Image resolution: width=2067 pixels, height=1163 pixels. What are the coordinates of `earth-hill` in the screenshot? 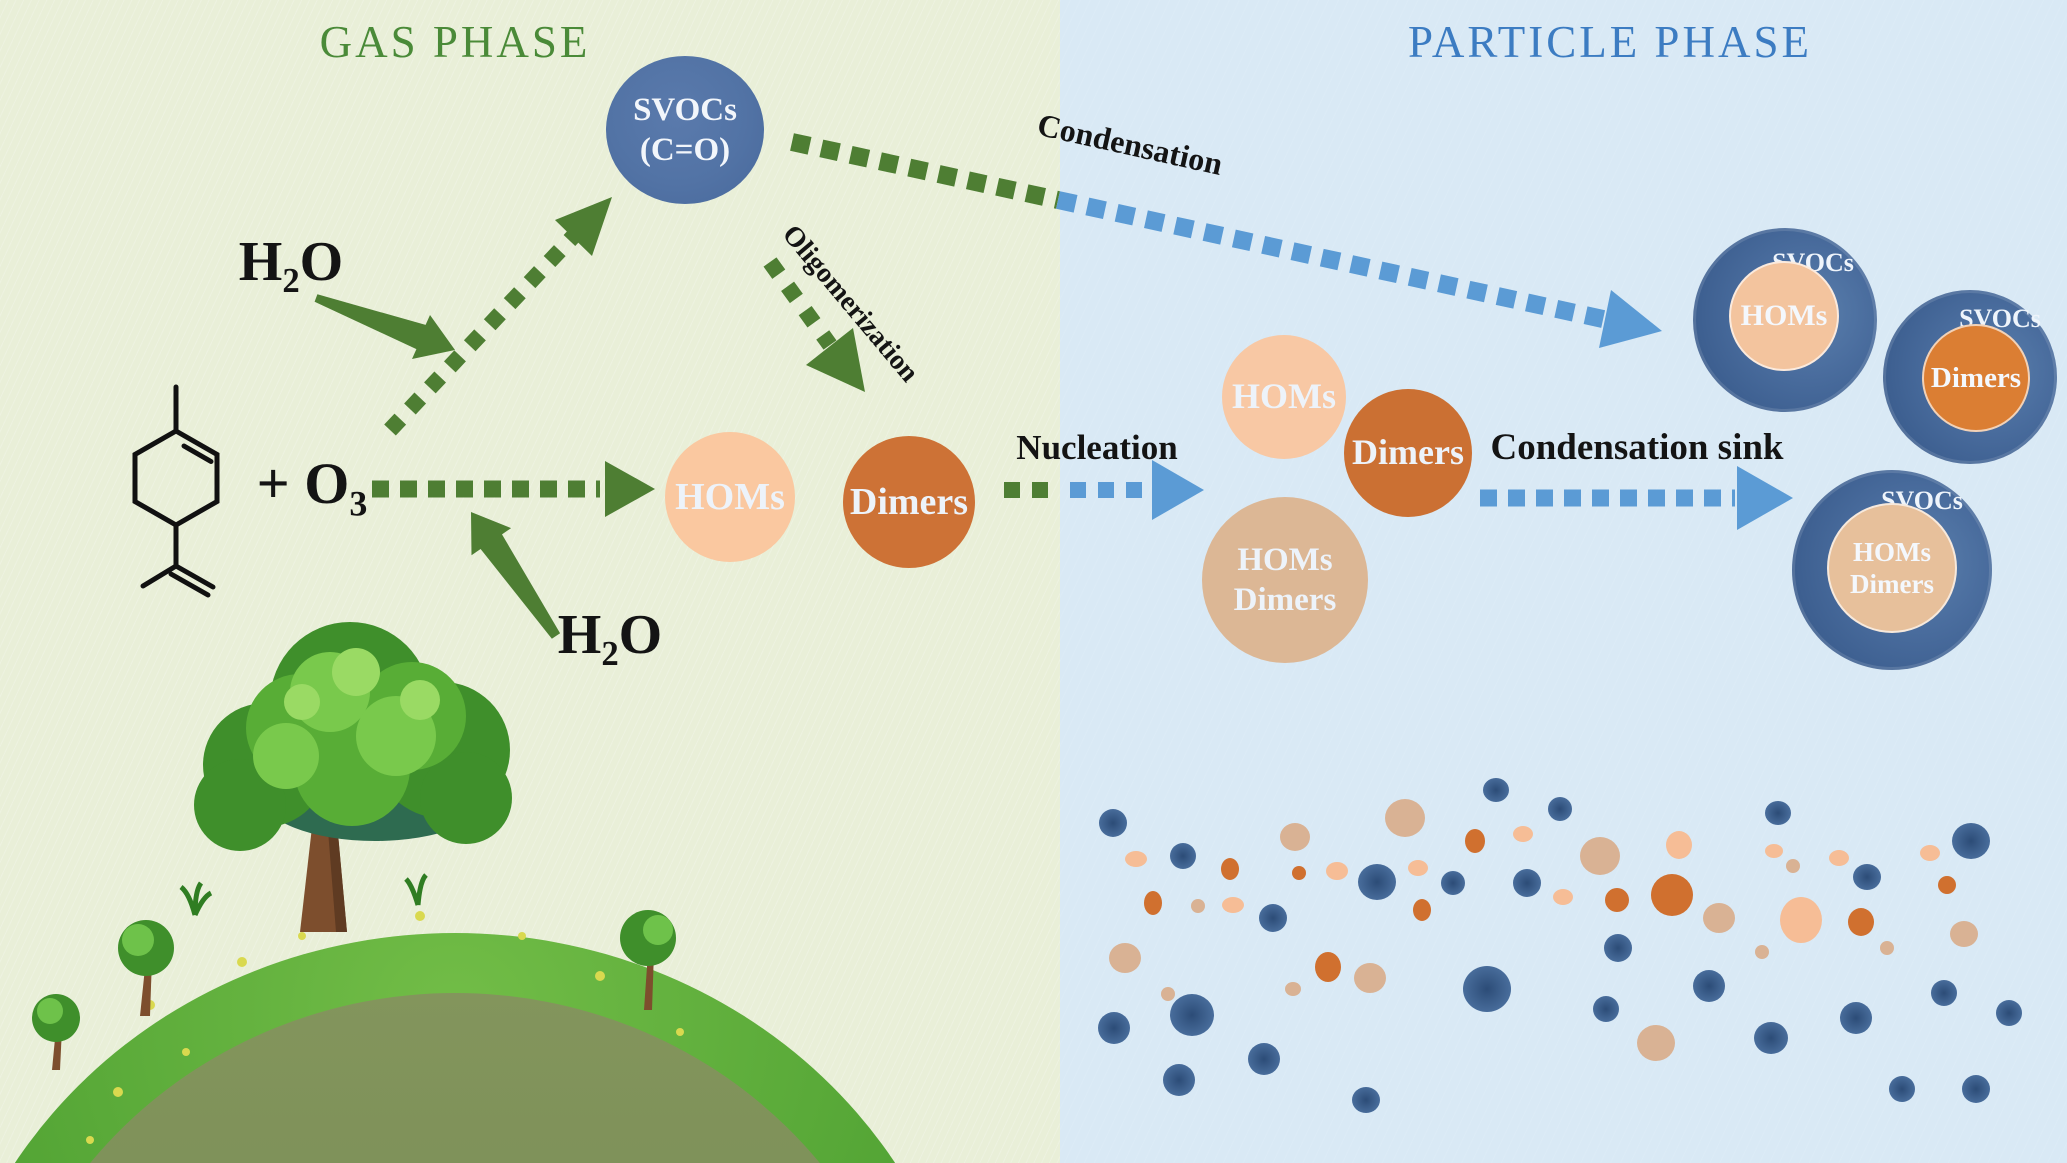 It's located at (455, 1037).